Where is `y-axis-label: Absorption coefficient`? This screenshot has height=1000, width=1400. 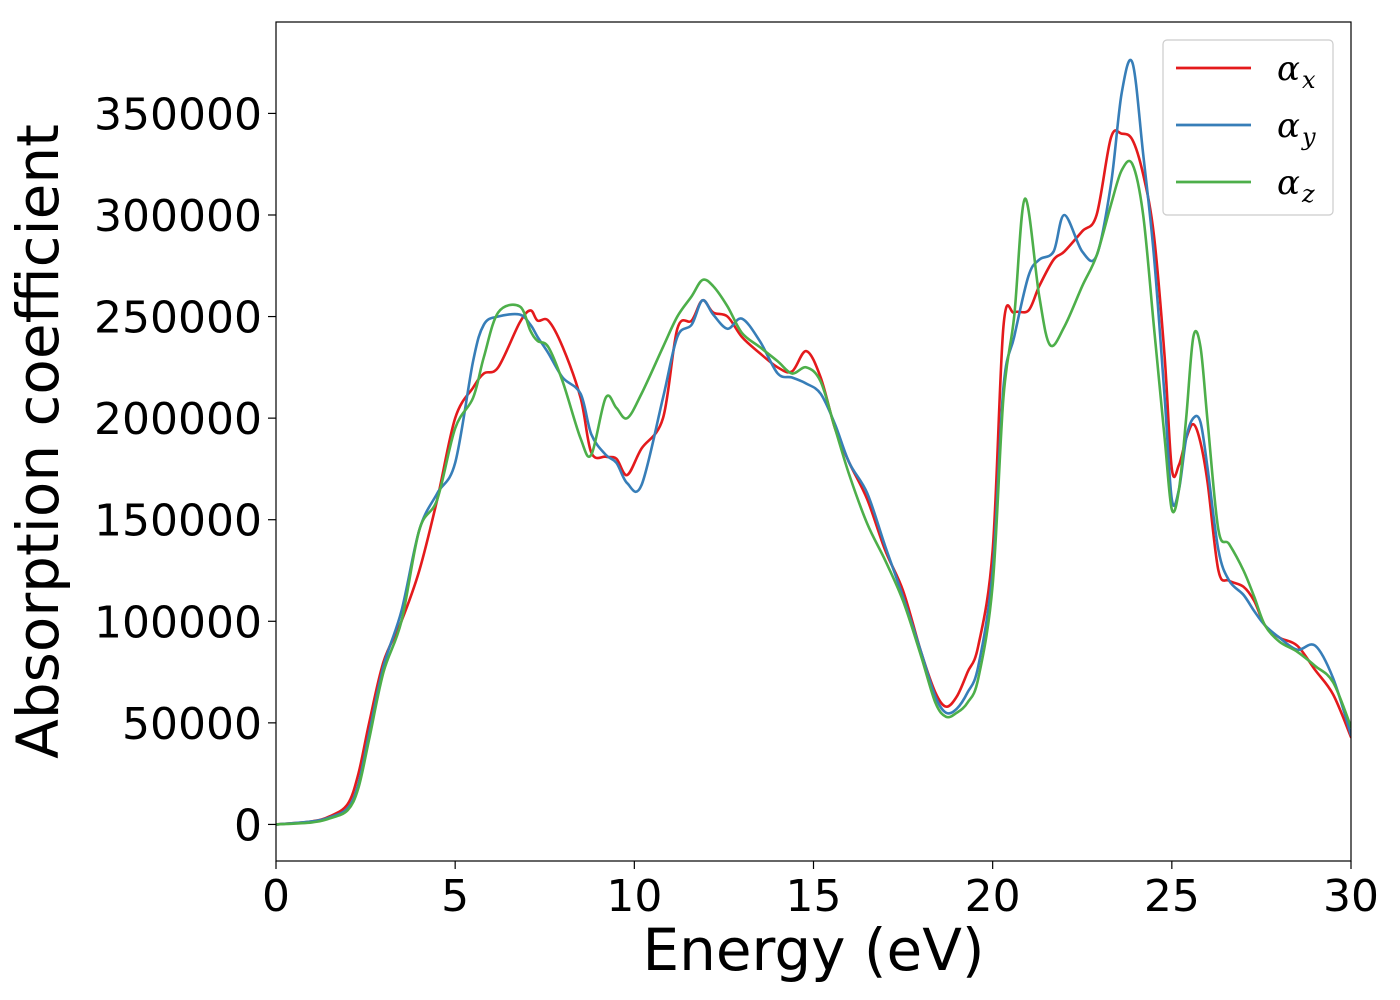
y-axis-label: Absorption coefficient is located at coordinates (38, 441).